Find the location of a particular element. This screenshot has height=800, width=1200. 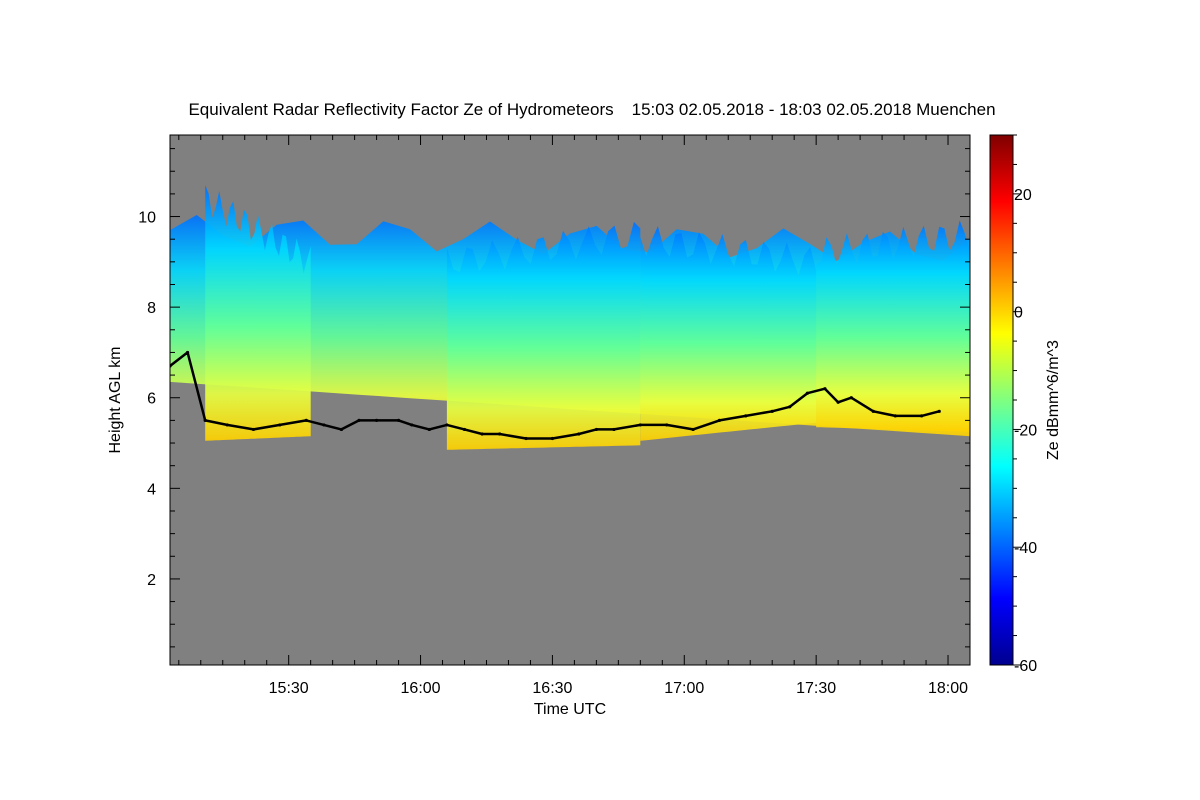

x-tick-label: 17:30 is located at coordinates (816, 688).